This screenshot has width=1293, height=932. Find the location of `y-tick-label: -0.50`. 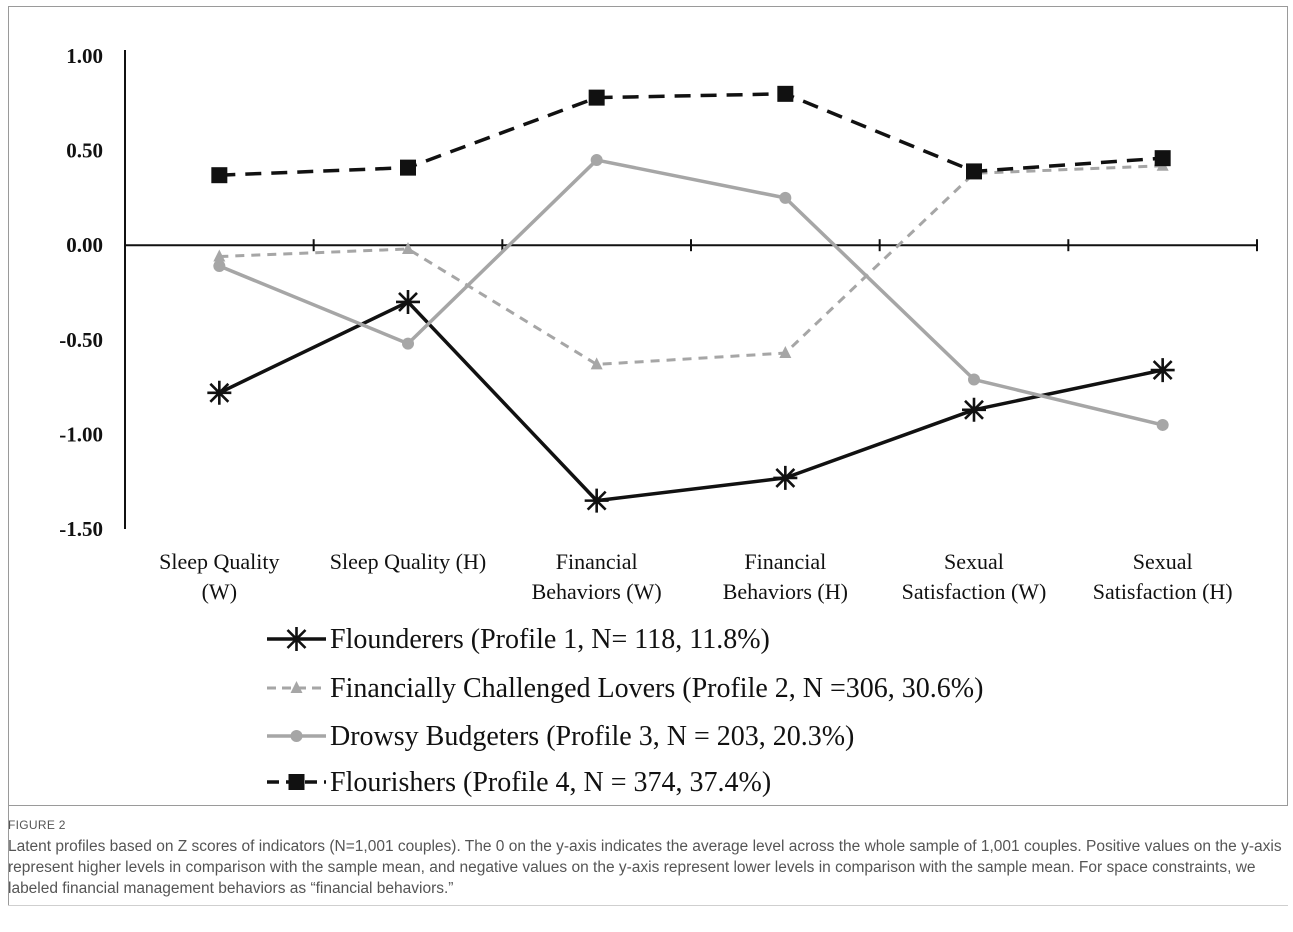

y-tick-label: -0.50 is located at coordinates (81, 340).